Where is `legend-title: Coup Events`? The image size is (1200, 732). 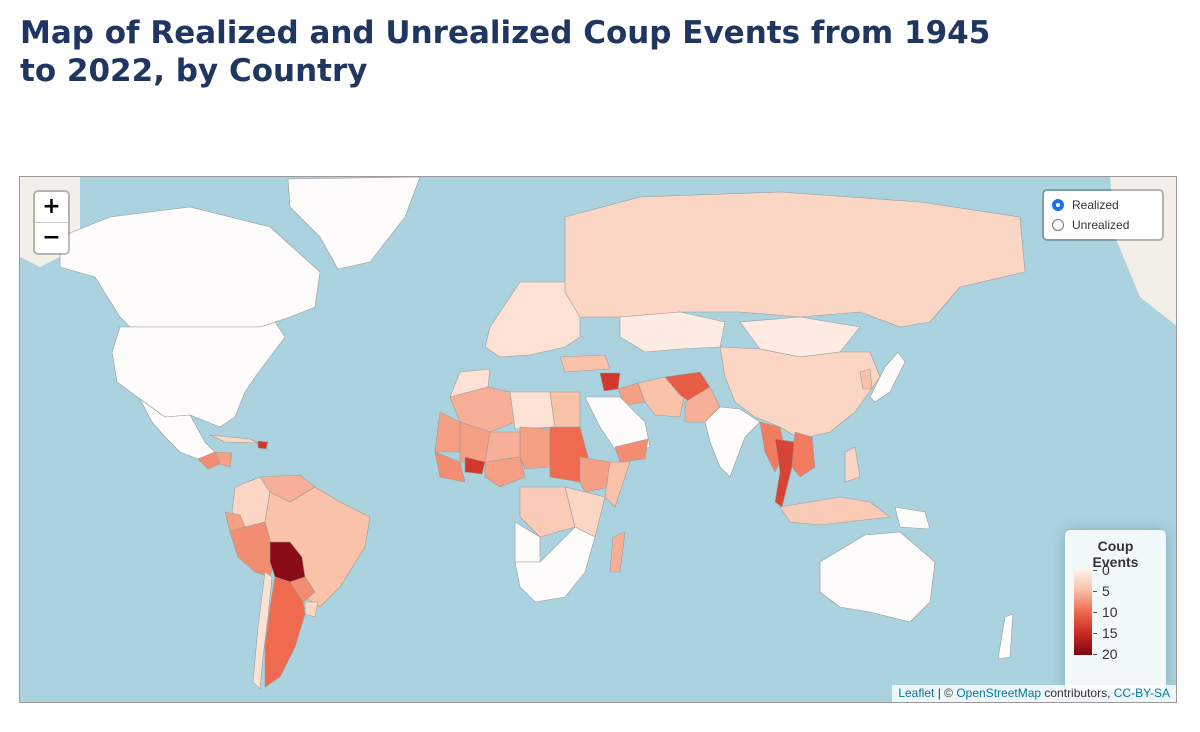
legend-title: Coup Events is located at coordinates (1115, 554).